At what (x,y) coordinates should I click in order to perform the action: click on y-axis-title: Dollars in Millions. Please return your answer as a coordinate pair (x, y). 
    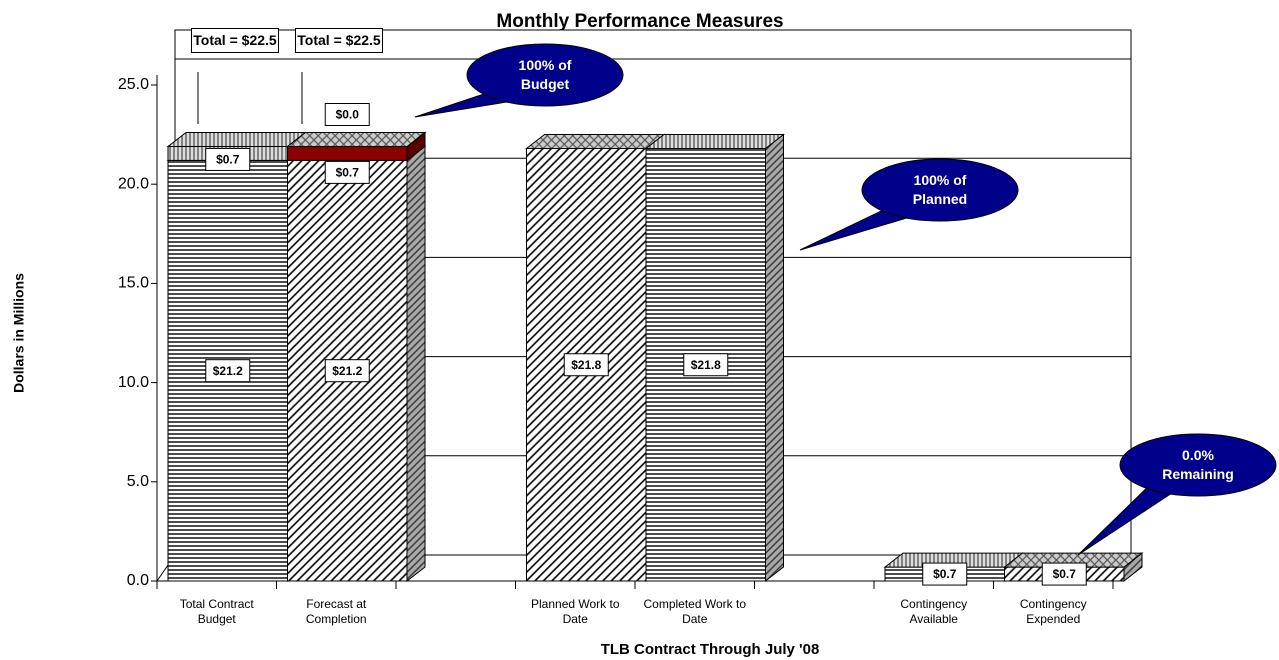
    Looking at the image, I should click on (19, 333).